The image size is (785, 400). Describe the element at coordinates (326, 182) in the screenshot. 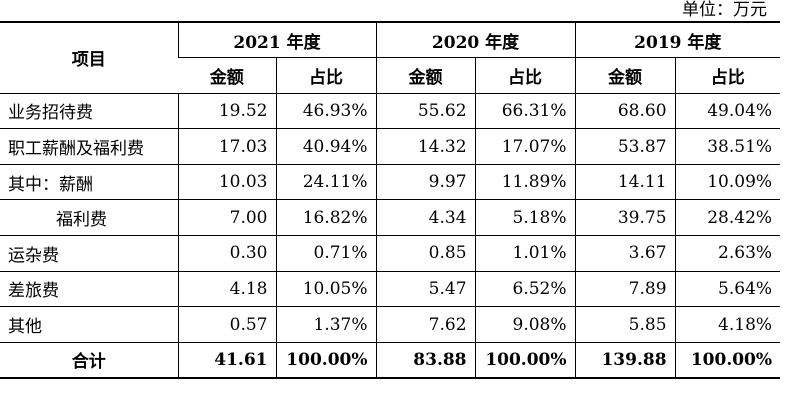

I see `cell-ratio: 24.11%` at that location.